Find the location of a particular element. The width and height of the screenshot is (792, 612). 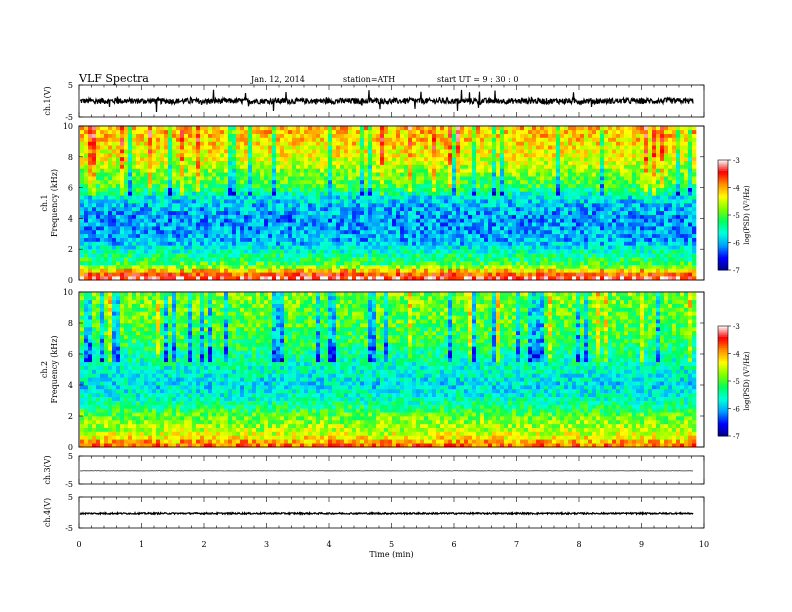

x-tick-label: 10 is located at coordinates (704, 544).